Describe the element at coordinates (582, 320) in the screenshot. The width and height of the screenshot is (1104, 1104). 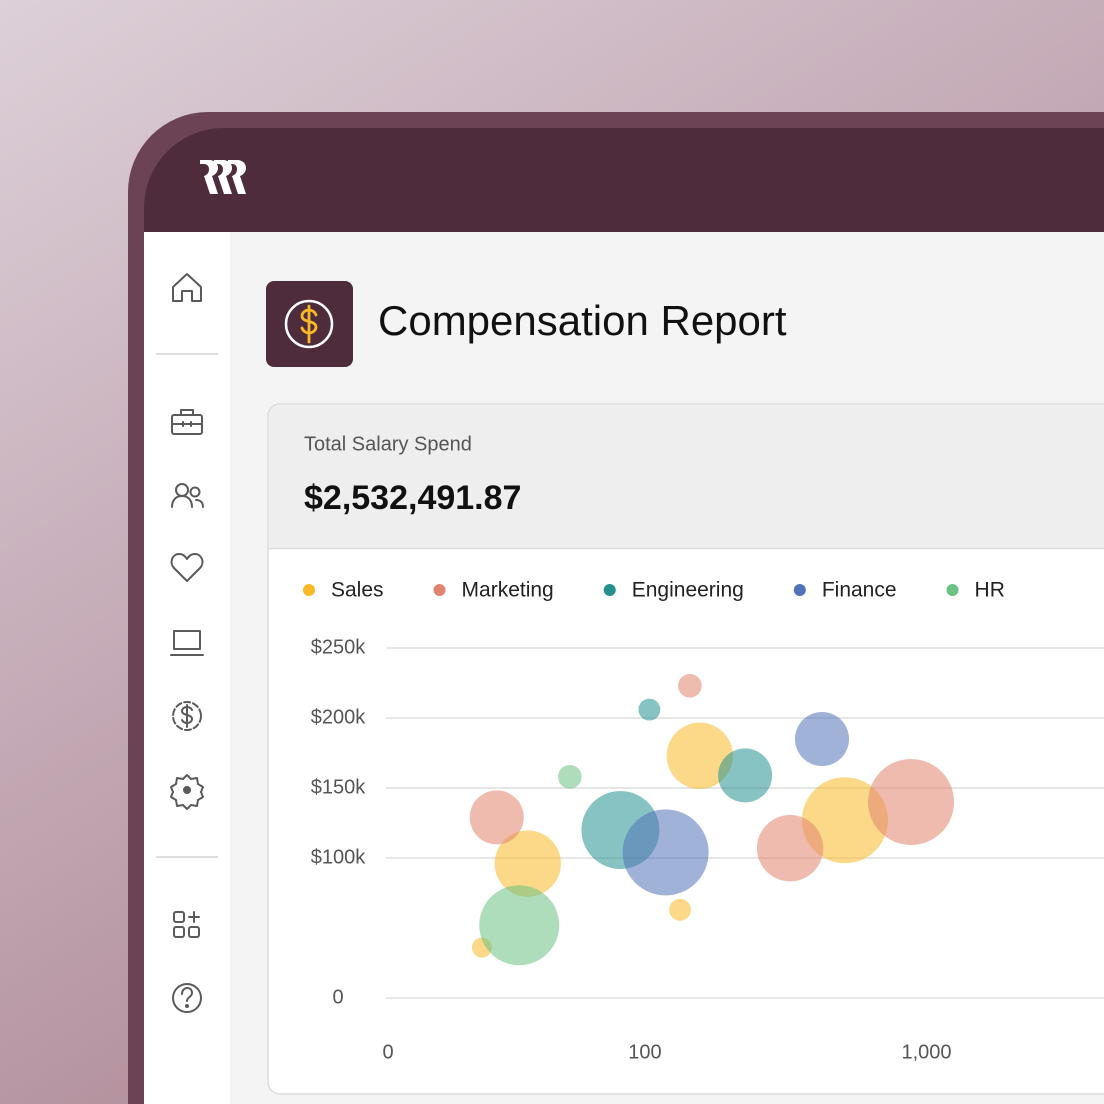
I see `page-title: Compensation Report` at that location.